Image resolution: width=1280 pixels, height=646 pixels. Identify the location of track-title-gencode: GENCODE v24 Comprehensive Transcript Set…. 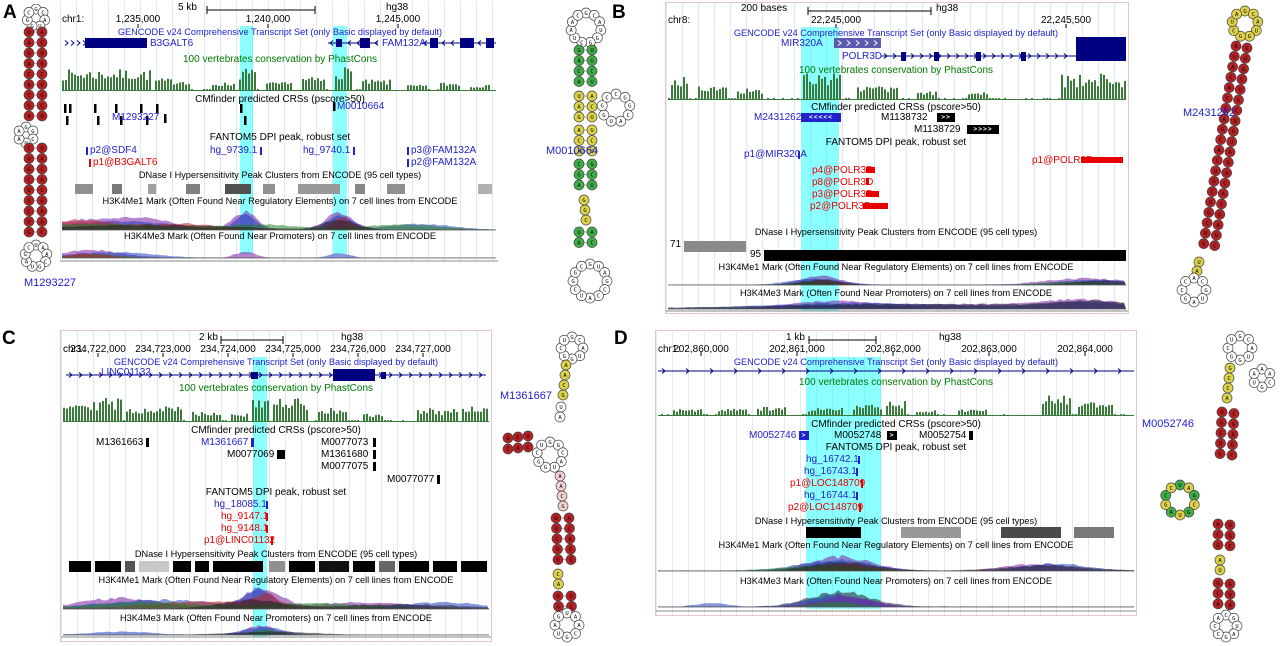
(280, 32).